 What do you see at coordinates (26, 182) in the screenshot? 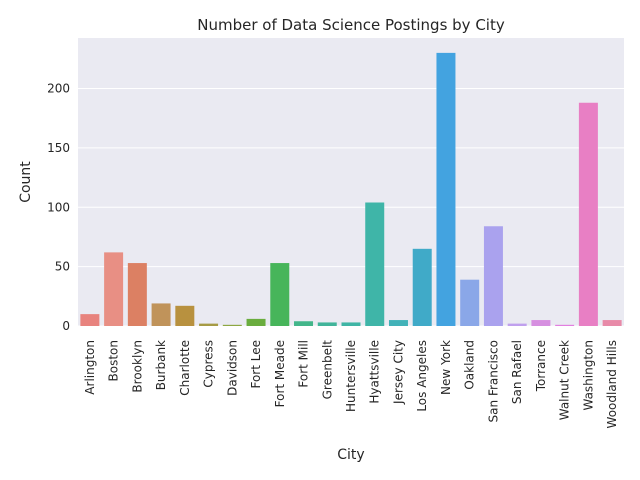
I see `y-axis-label: Count` at bounding box center [26, 182].